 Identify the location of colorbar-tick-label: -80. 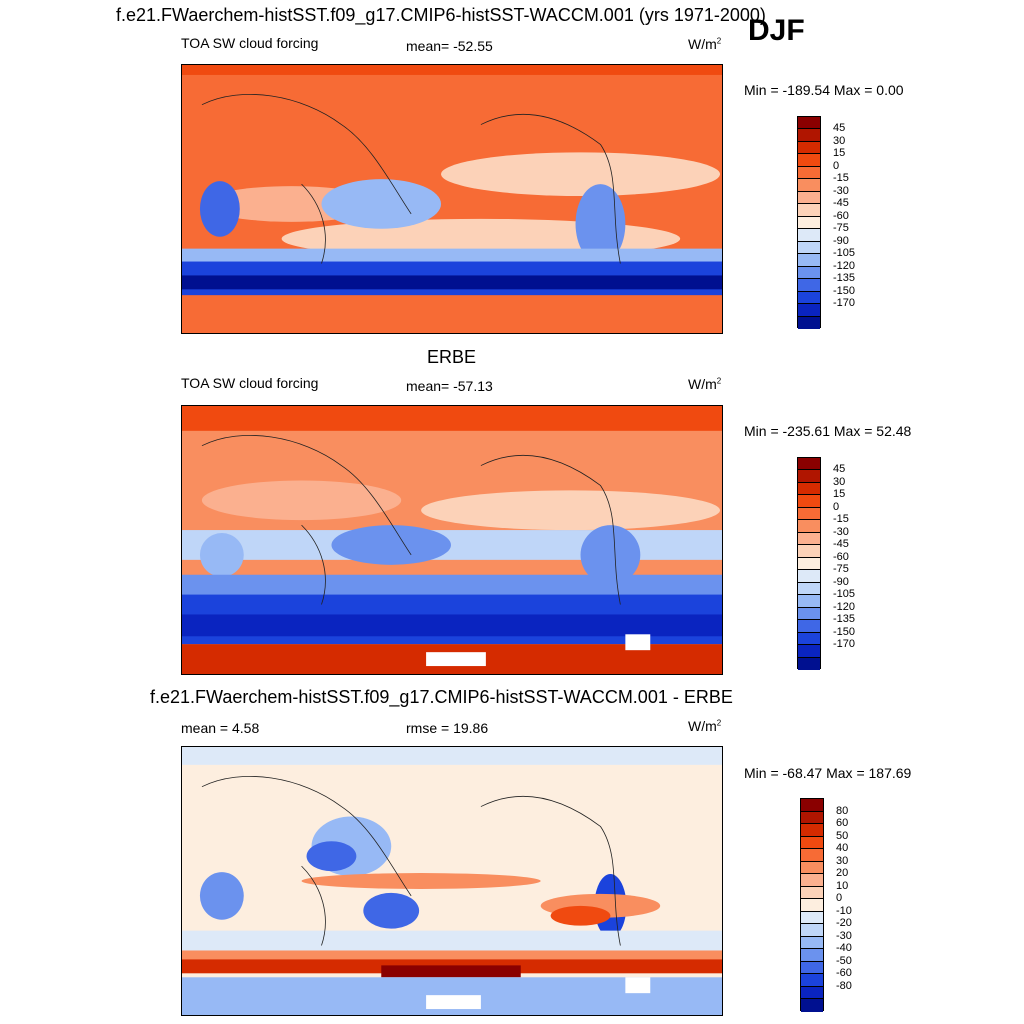
(844, 985).